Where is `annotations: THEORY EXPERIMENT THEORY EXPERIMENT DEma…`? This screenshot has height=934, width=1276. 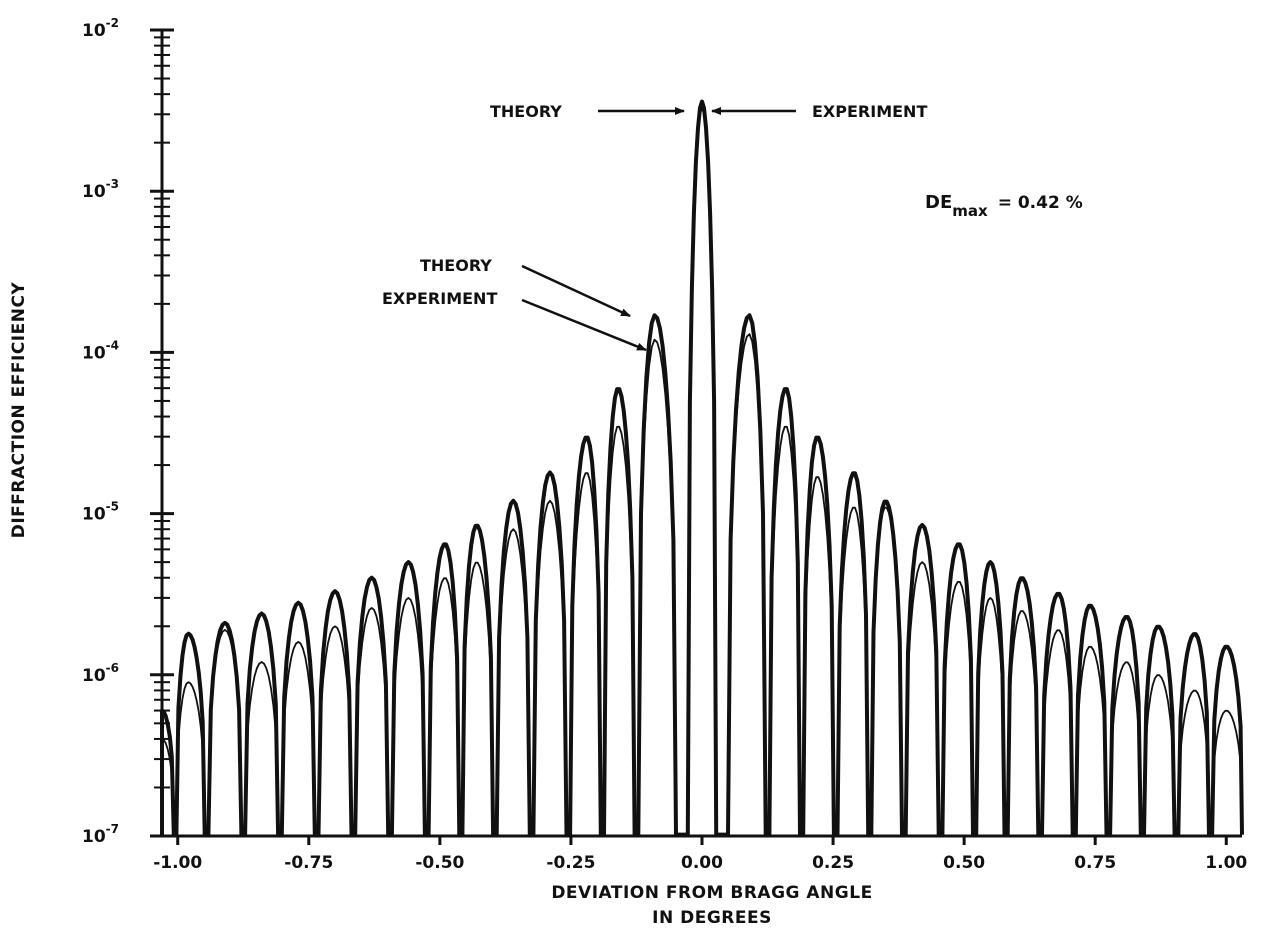
annotations: THEORY EXPERIMENT THEORY EXPERIMENT DEma… is located at coordinates (732, 227).